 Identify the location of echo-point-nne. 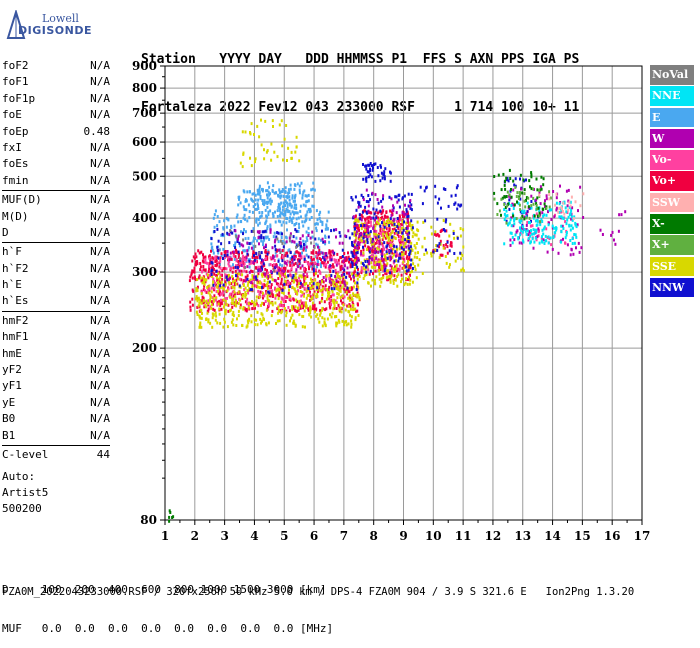
(533, 218).